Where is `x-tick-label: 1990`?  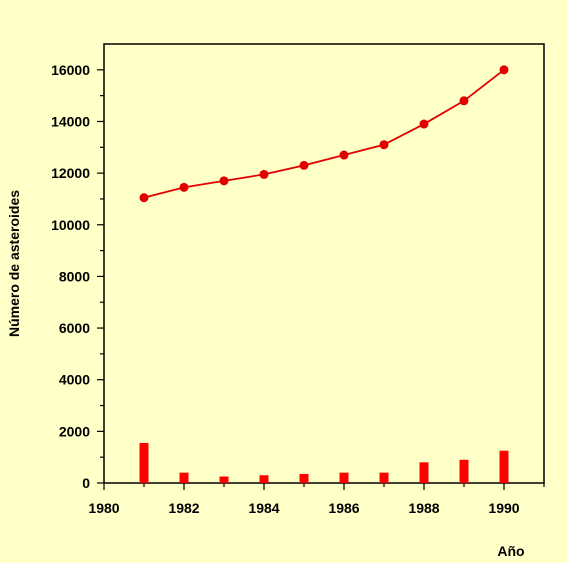 x-tick-label: 1990 is located at coordinates (503, 508).